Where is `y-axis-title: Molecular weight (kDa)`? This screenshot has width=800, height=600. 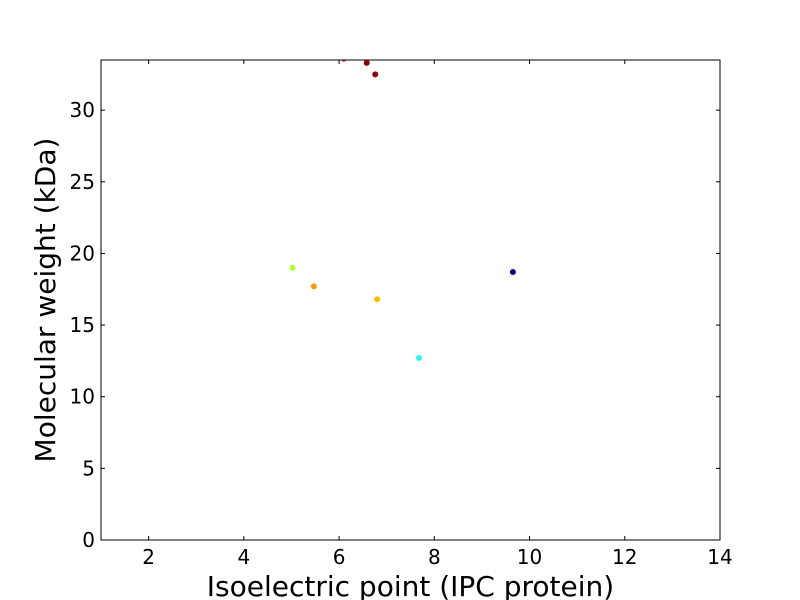
y-axis-title: Molecular weight (kDa) is located at coordinates (45, 300).